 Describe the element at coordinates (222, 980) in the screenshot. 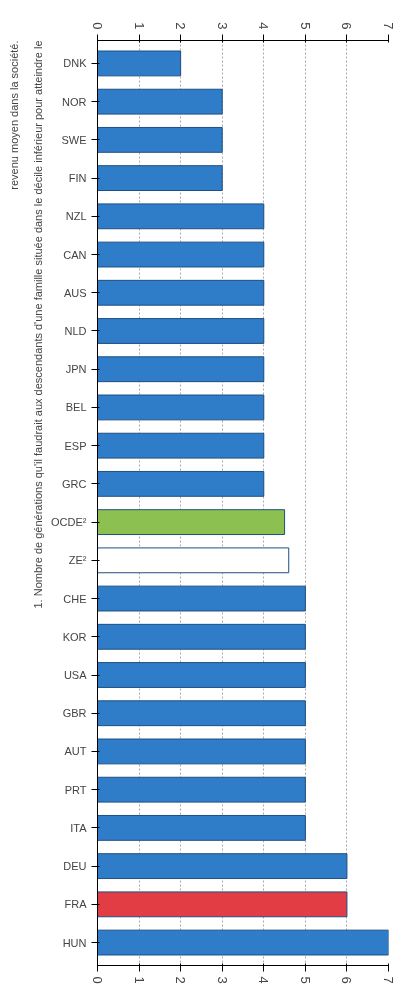

I see `x2-tick-label: 3` at that location.